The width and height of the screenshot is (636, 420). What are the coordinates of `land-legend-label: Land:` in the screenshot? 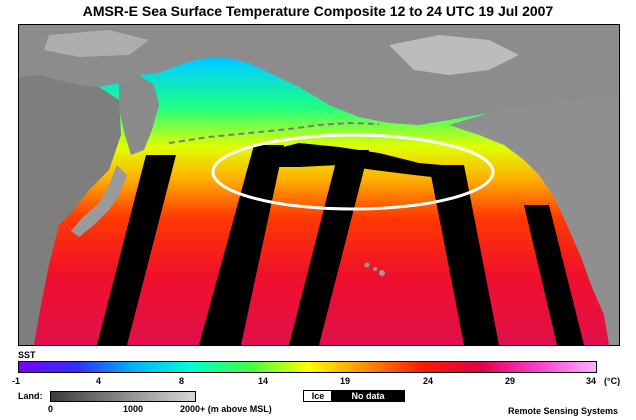 It's located at (30, 396).